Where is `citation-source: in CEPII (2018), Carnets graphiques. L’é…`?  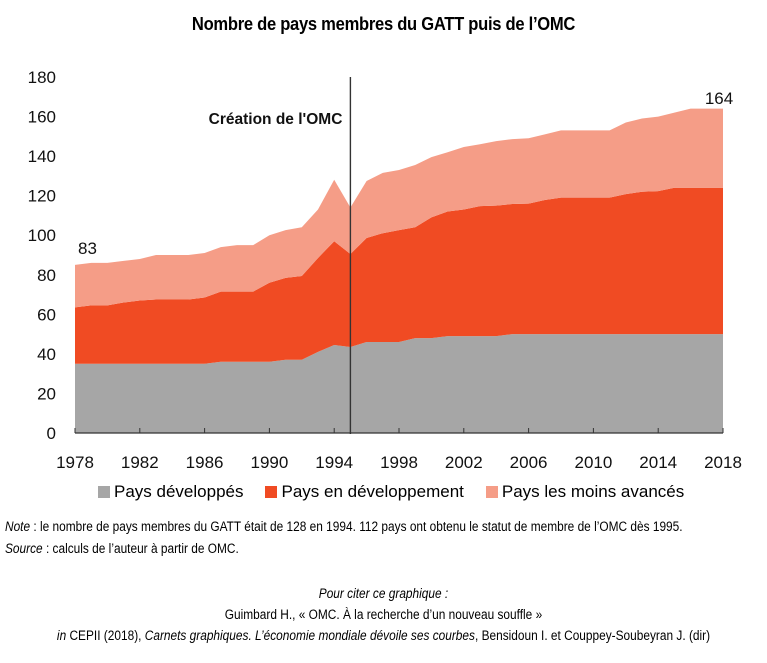 citation-source: in CEPII (2018), Carnets graphiques. L’é… is located at coordinates (383, 635).